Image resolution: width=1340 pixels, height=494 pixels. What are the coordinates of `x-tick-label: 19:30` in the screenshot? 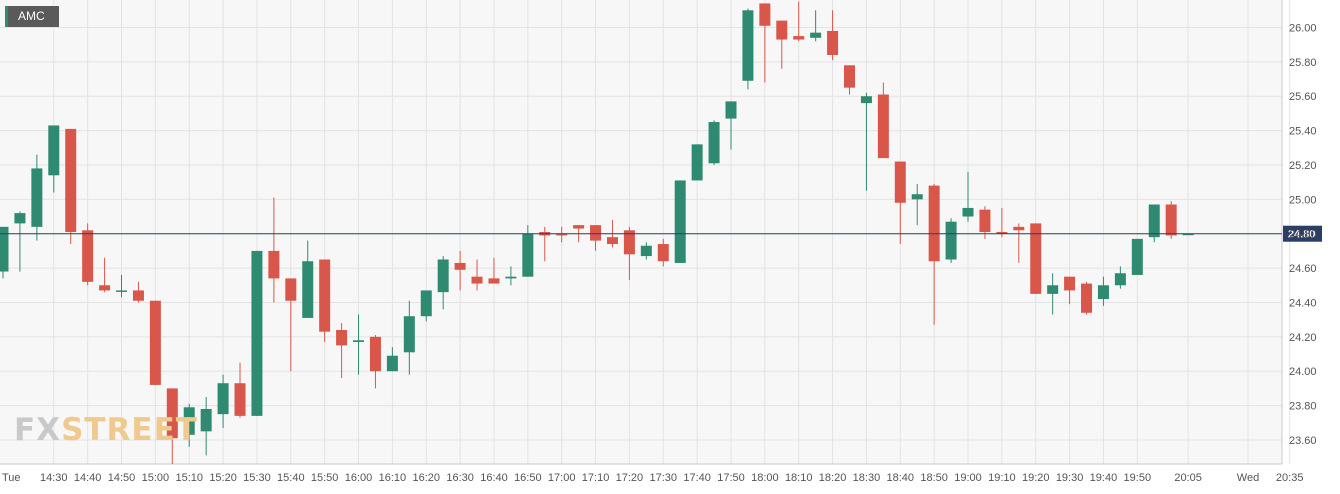 It's located at (1070, 478).